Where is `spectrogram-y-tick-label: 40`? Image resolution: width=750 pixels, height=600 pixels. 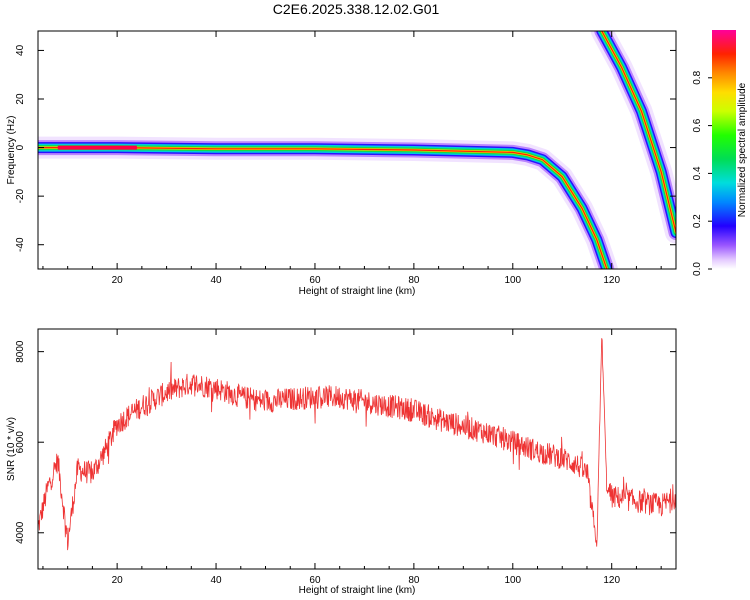
spectrogram-y-tick-label: 40 is located at coordinates (20, 50).